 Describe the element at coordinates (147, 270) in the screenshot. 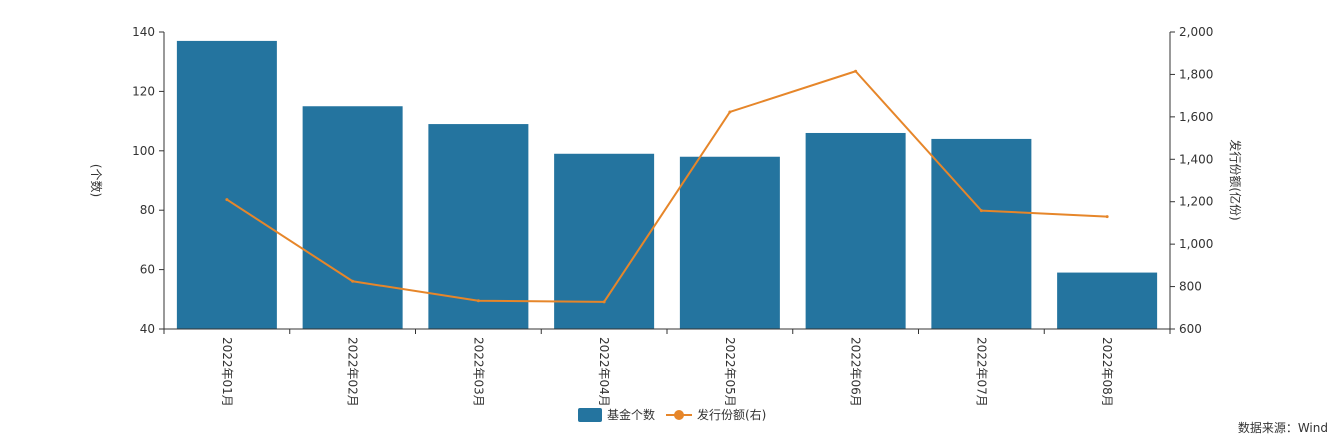

I see `left-tick-label: 60` at that location.